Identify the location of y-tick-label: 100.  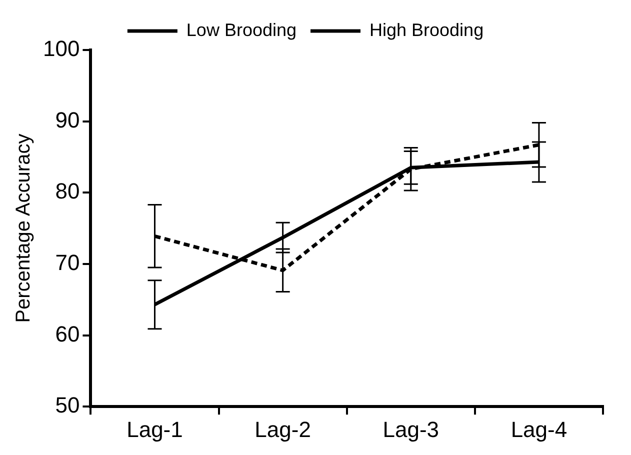
(61, 49).